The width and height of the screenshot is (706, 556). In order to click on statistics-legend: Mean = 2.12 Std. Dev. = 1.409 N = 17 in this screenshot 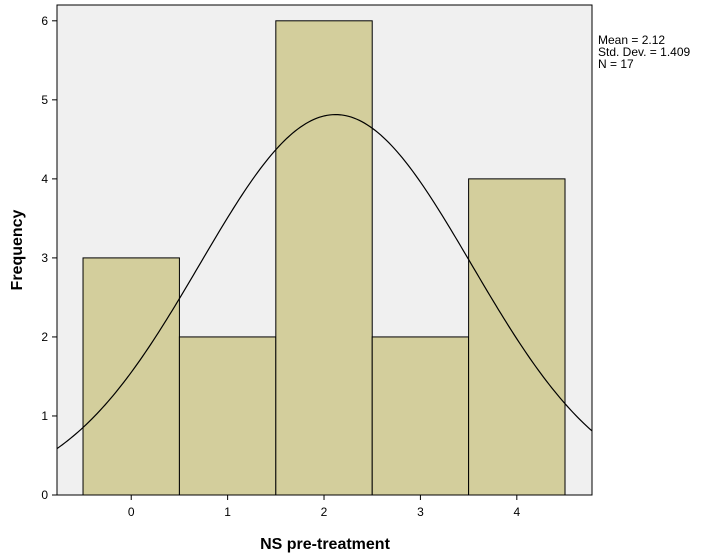, I will do `click(644, 52)`.